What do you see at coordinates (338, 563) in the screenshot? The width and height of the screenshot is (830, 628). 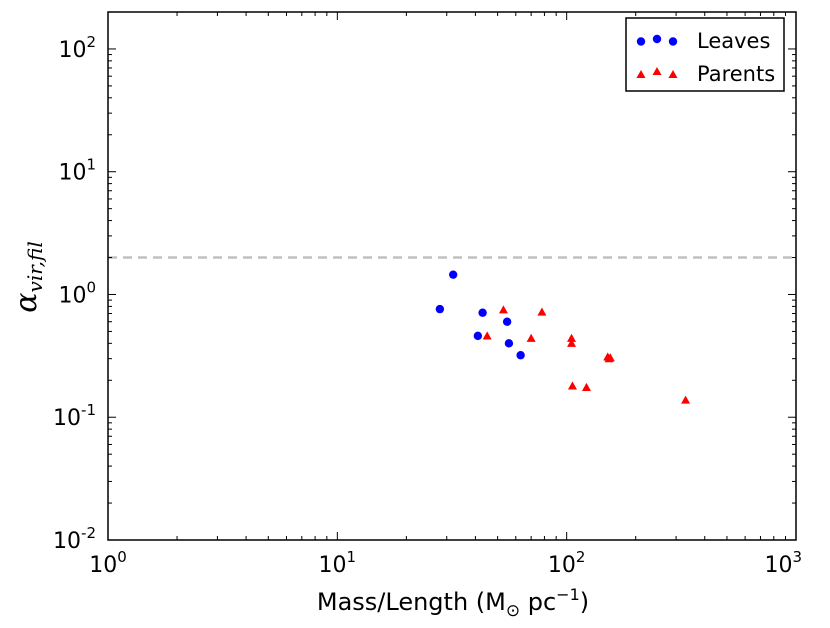 I see `x-tick-label: 10¹` at bounding box center [338, 563].